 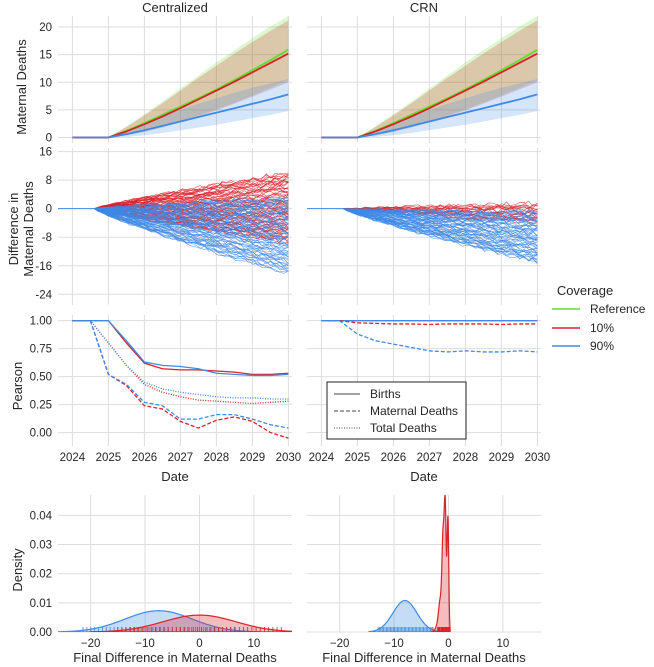 I want to click on x-tick-label: 2028, so click(x=466, y=458).